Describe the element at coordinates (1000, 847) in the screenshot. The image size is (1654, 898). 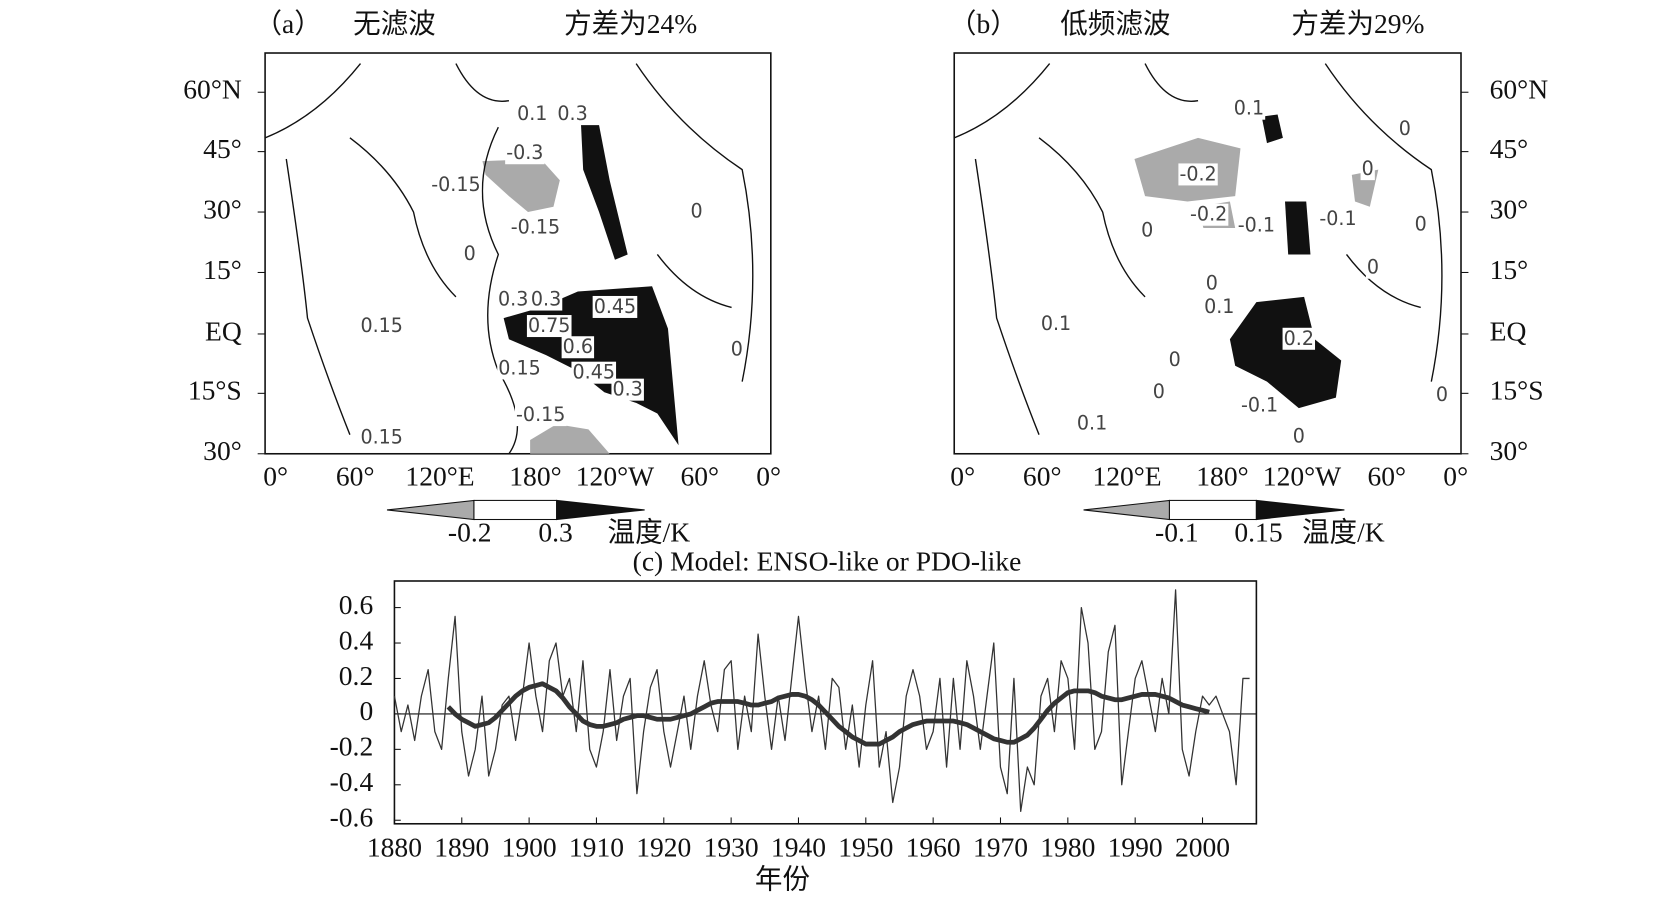
I see `x-tick-label: 1970` at that location.